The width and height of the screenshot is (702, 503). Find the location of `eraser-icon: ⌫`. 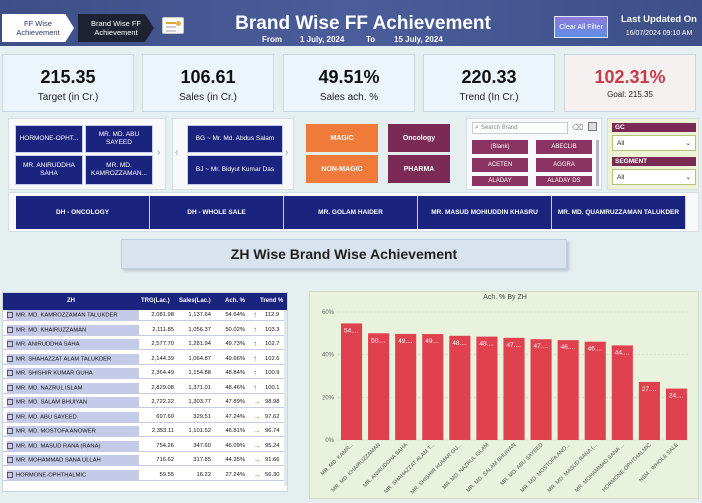

eraser-icon: ⌫ is located at coordinates (578, 127).